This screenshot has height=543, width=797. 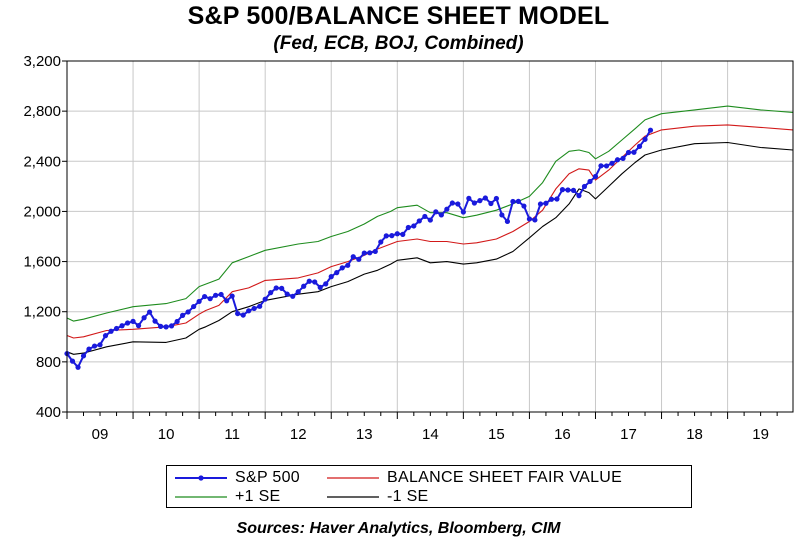 What do you see at coordinates (562, 434) in the screenshot?
I see `x-tick-label: 16` at bounding box center [562, 434].